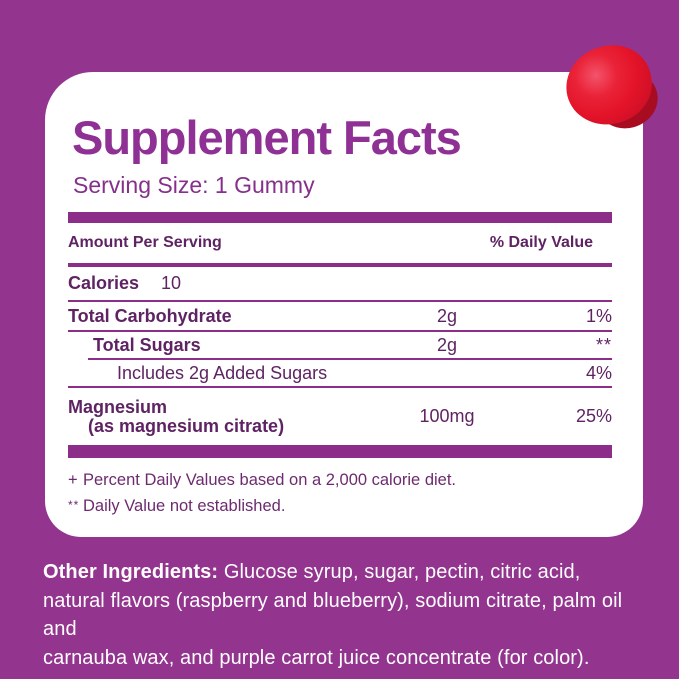 This screenshot has height=679, width=679. Describe the element at coordinates (73, 480) in the screenshot. I see `footnote-symbol-plus: +` at that location.